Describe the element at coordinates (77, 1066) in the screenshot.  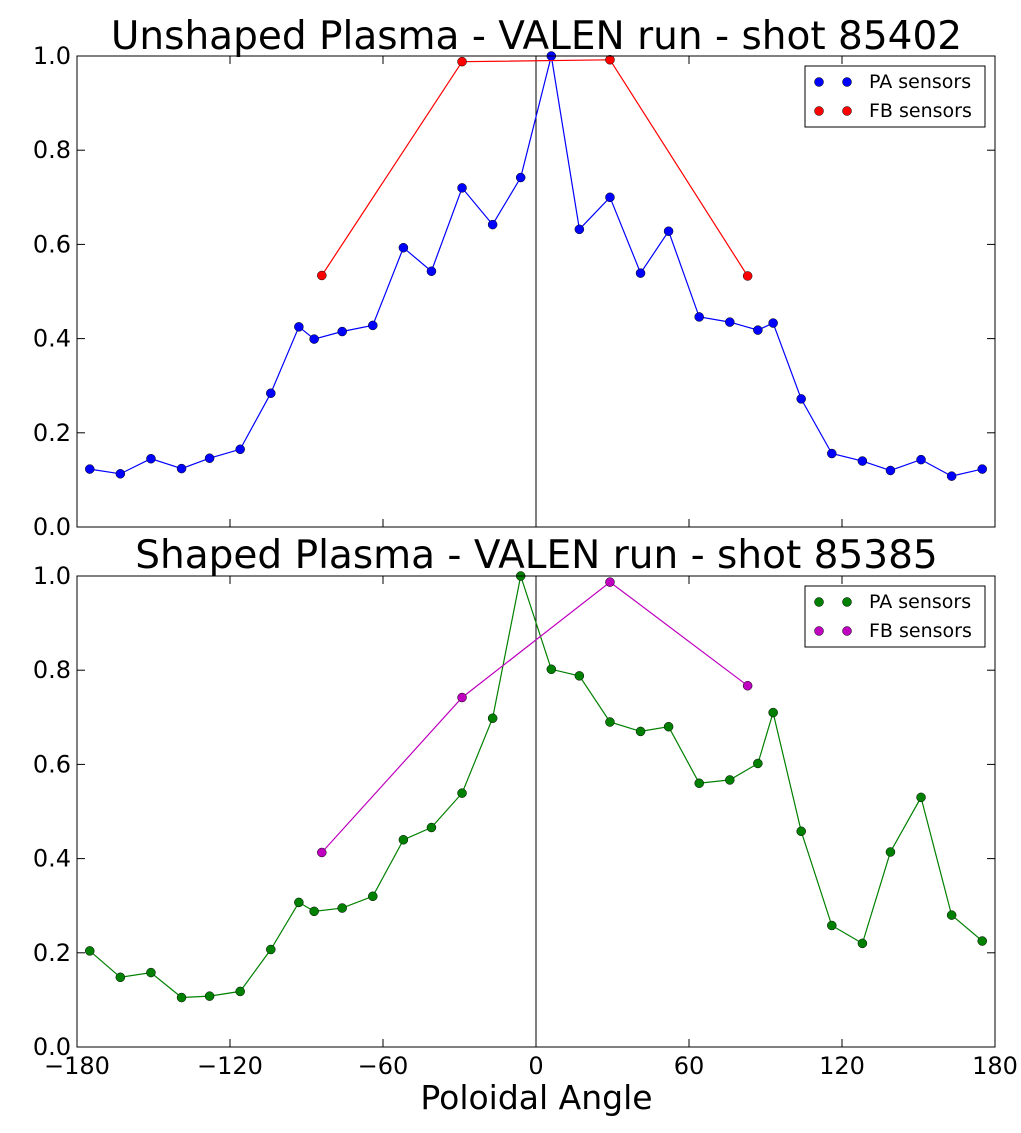
I see `x-tick-label: −180` at that location.